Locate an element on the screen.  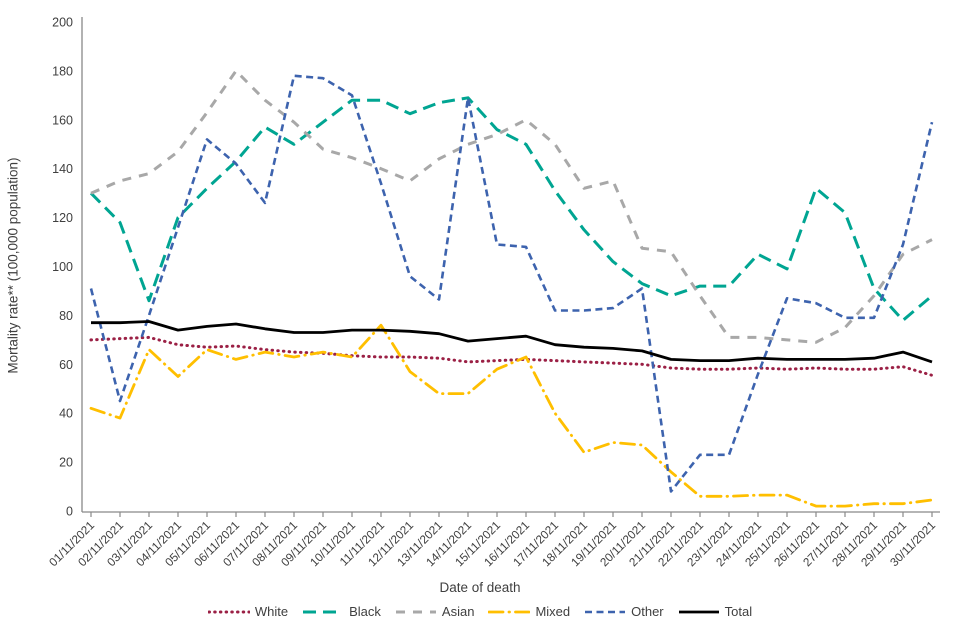
series-line-total is located at coordinates (512, 342).